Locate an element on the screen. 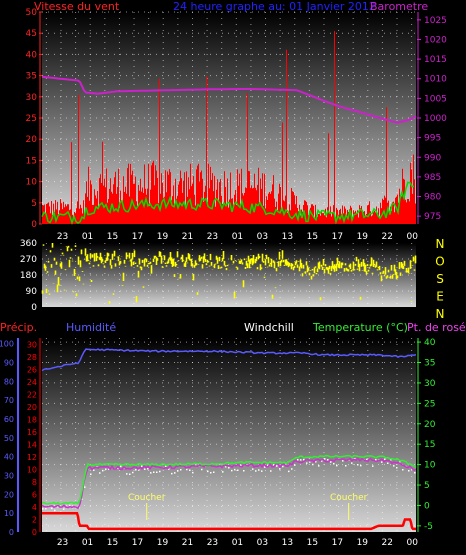  baro-axis-tick: 1020 is located at coordinates (435, 40).